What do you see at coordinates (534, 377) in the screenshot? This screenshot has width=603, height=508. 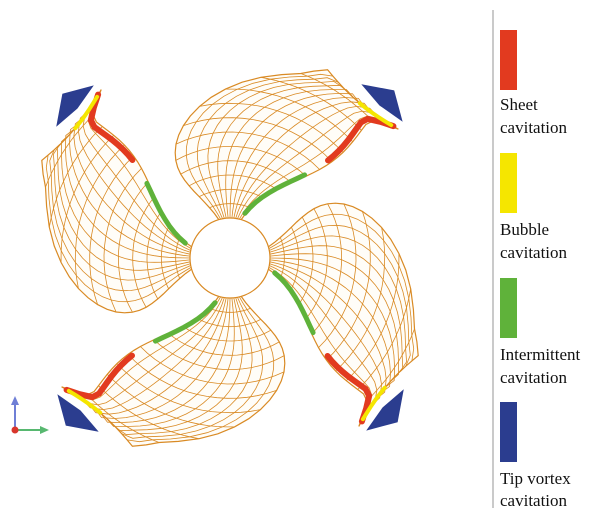 I see `legend-label-intermittent-line2: cavitation` at bounding box center [534, 377].